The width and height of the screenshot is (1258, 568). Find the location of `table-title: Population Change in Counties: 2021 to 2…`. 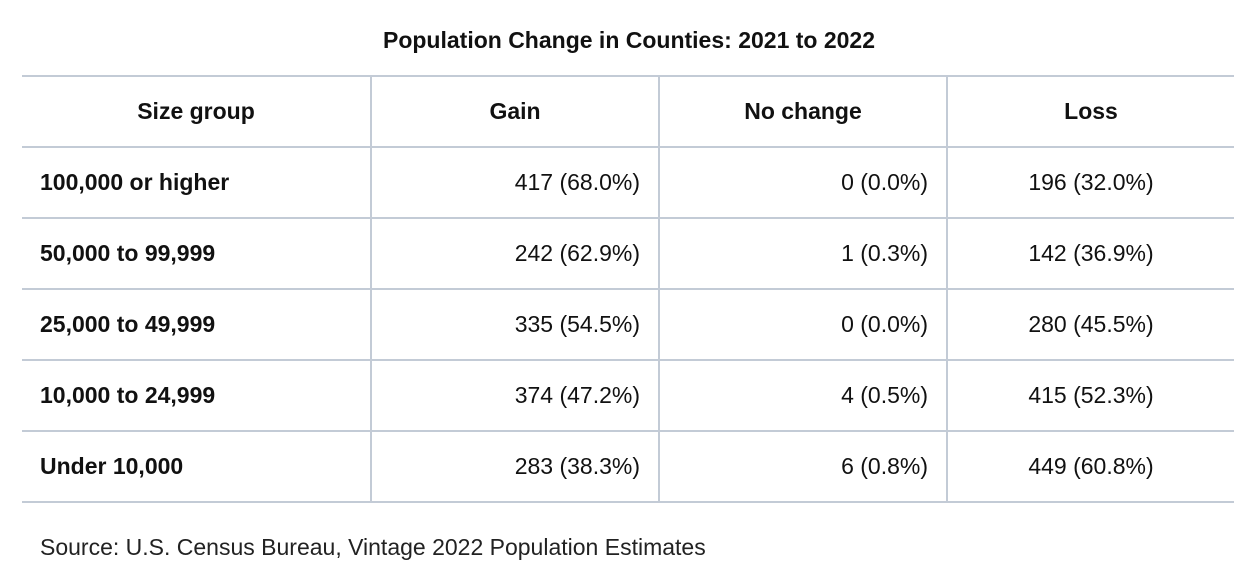

table-title: Population Change in Counties: 2021 to 2… is located at coordinates (629, 40).